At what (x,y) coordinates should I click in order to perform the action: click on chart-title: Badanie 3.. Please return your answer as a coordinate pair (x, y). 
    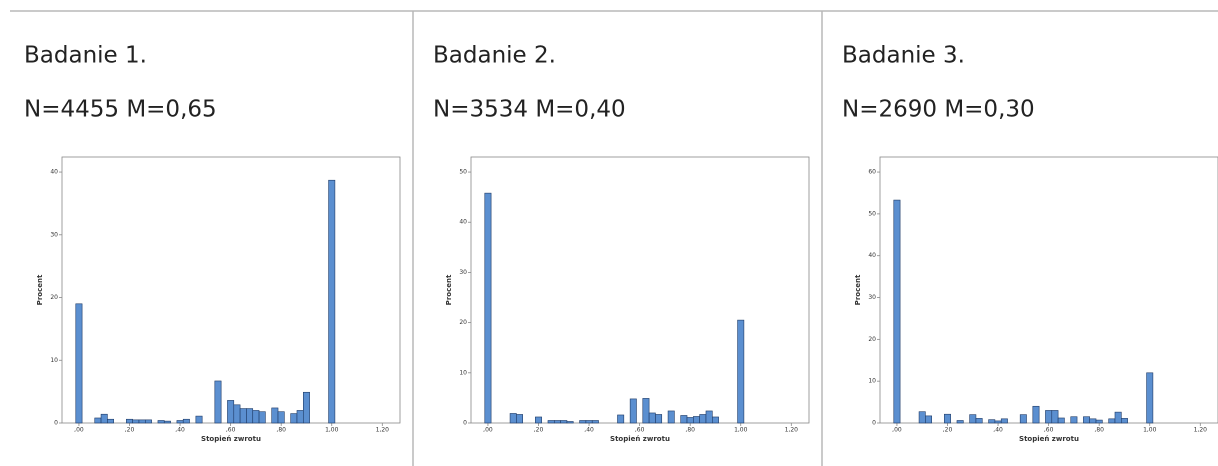
    Looking at the image, I should click on (903, 56).